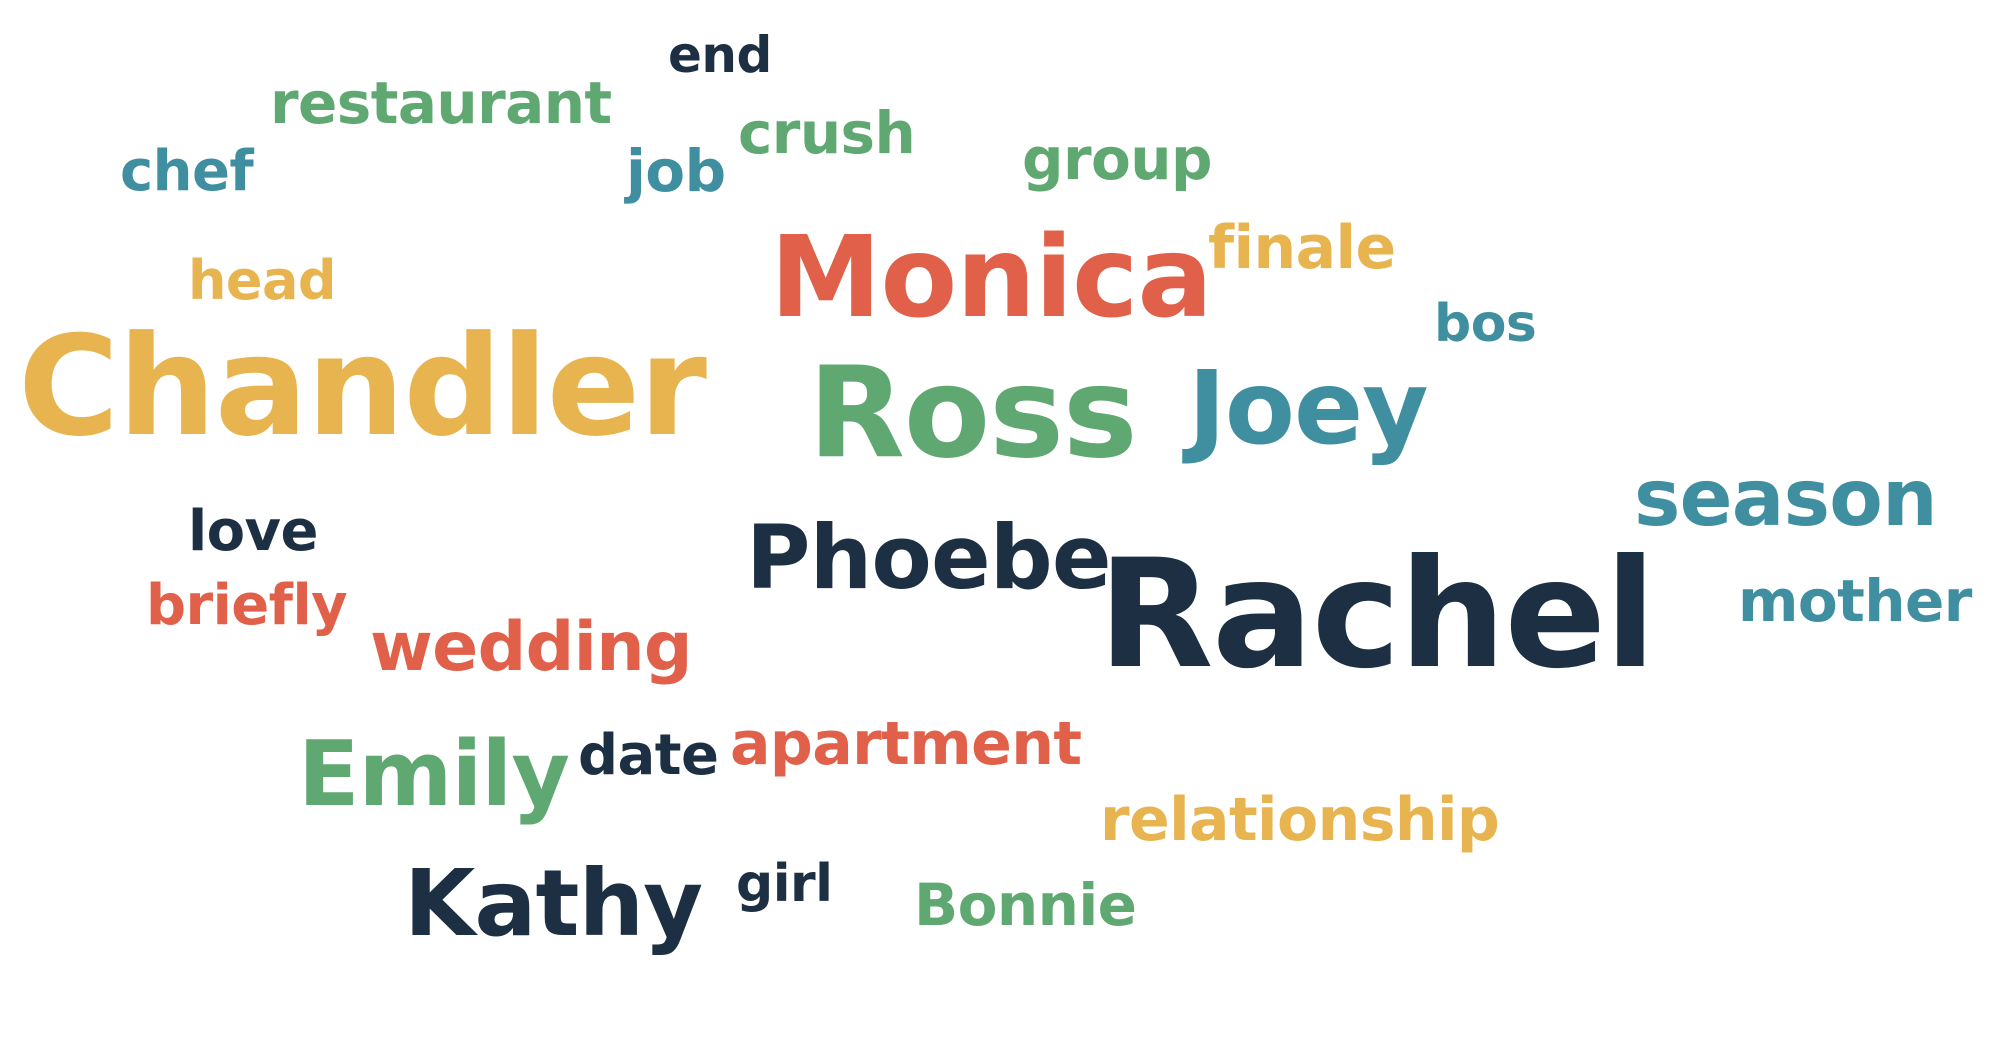 The width and height of the screenshot is (2012, 1064). Describe the element at coordinates (1025, 905) in the screenshot. I see `word-bonnie: Bonnie` at that location.